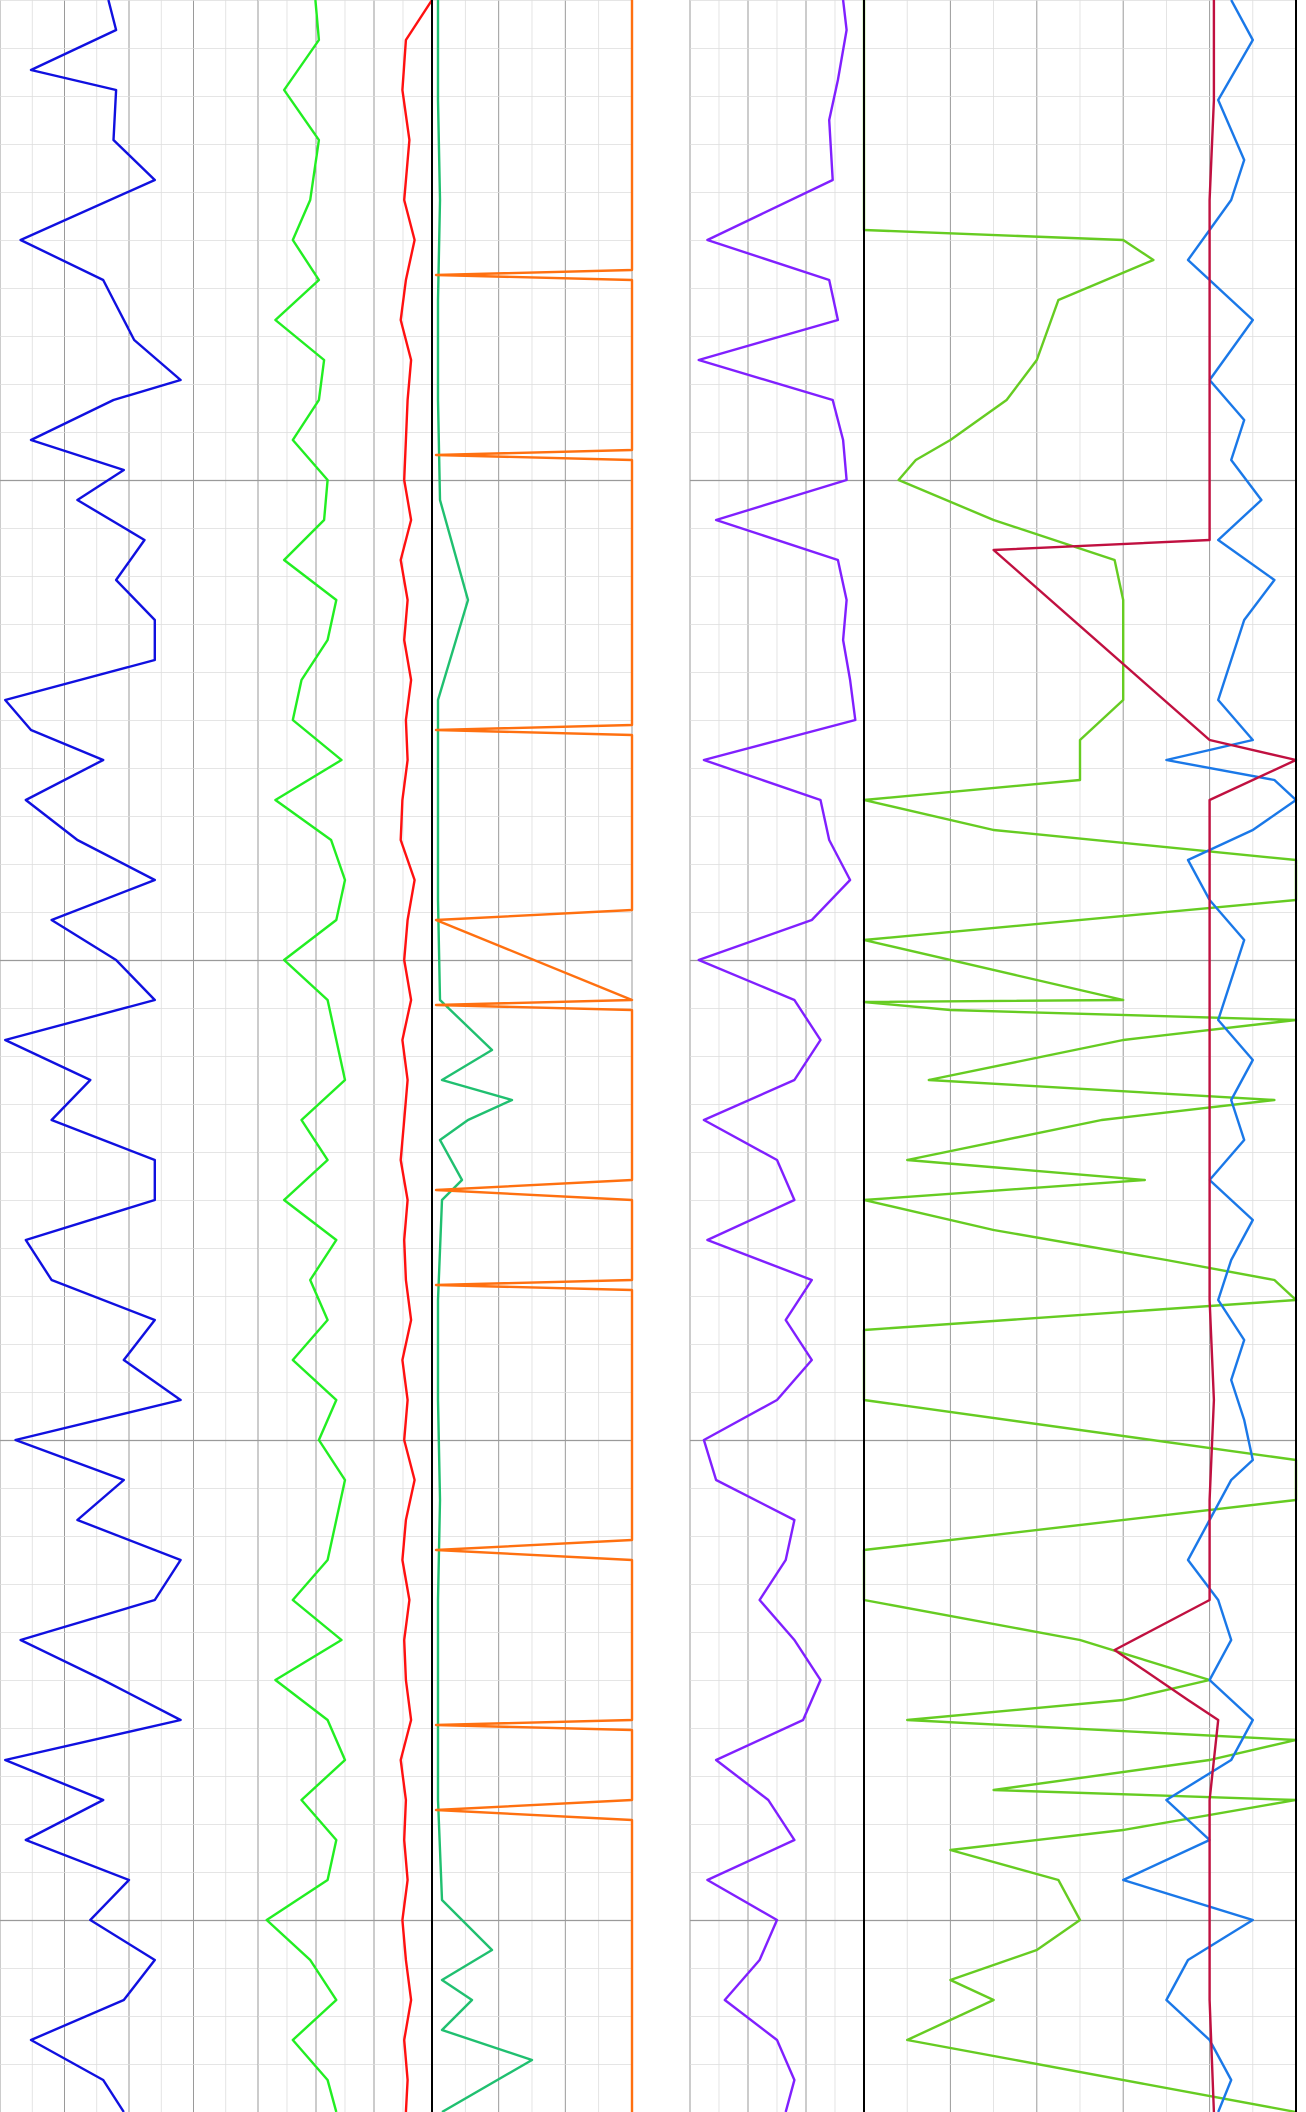 The width and height of the screenshot is (1306, 2112). I want to click on curve-track-2-green, so click(306, 1056).